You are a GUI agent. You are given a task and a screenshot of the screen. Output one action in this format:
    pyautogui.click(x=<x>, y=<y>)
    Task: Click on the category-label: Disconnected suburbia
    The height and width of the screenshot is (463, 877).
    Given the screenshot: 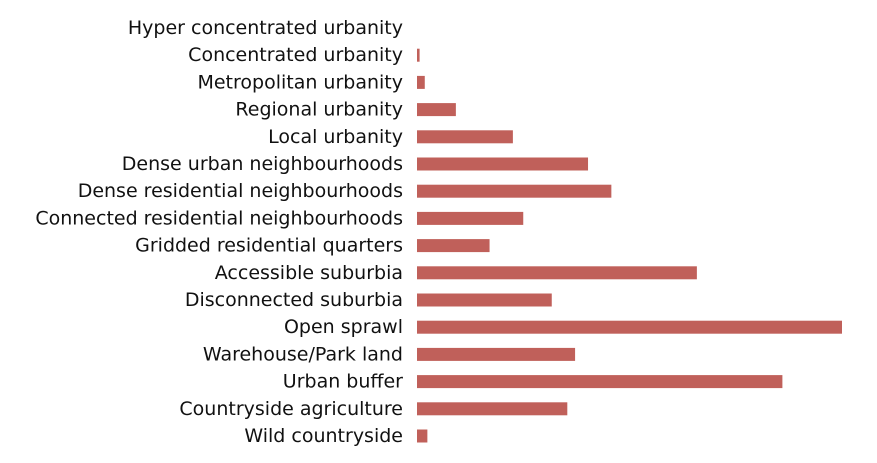 What is the action you would take?
    pyautogui.click(x=294, y=300)
    